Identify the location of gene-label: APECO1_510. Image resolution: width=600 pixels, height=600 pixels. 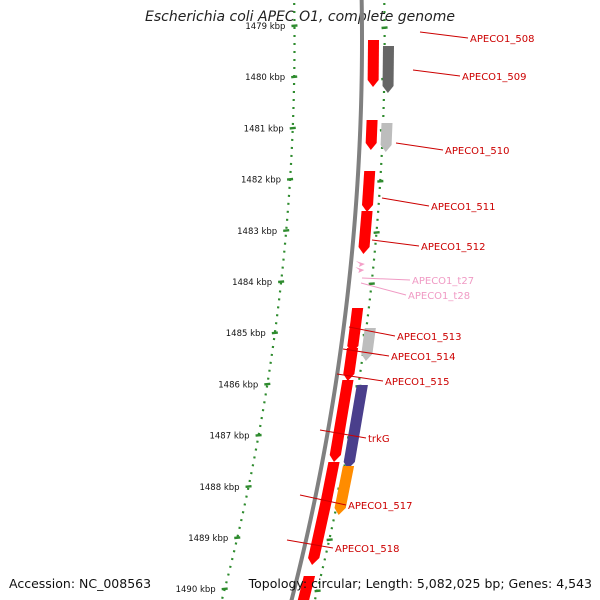
(477, 151).